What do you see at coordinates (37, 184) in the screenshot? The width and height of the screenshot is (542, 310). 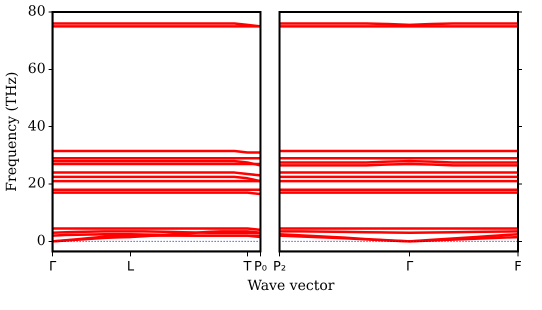 I see `y-tick-label: 20` at bounding box center [37, 184].